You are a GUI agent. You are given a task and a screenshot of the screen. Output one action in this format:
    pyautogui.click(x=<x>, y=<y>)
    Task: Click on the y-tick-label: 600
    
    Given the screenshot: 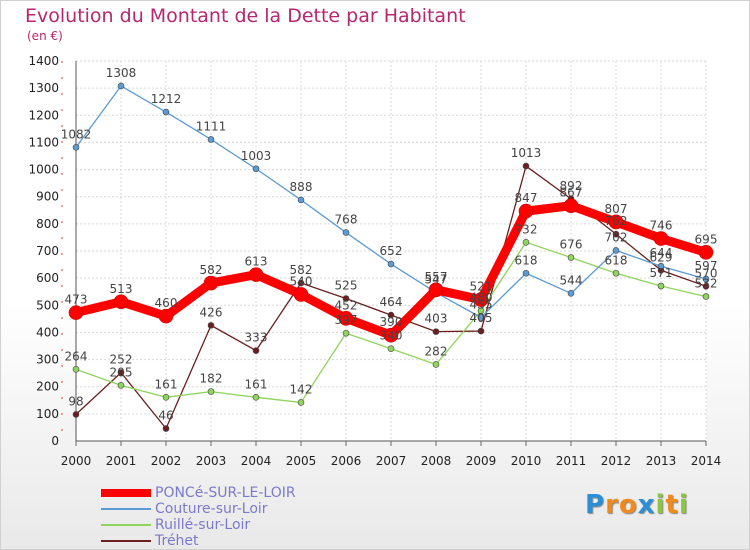 What is the action you would take?
    pyautogui.click(x=47, y=278)
    